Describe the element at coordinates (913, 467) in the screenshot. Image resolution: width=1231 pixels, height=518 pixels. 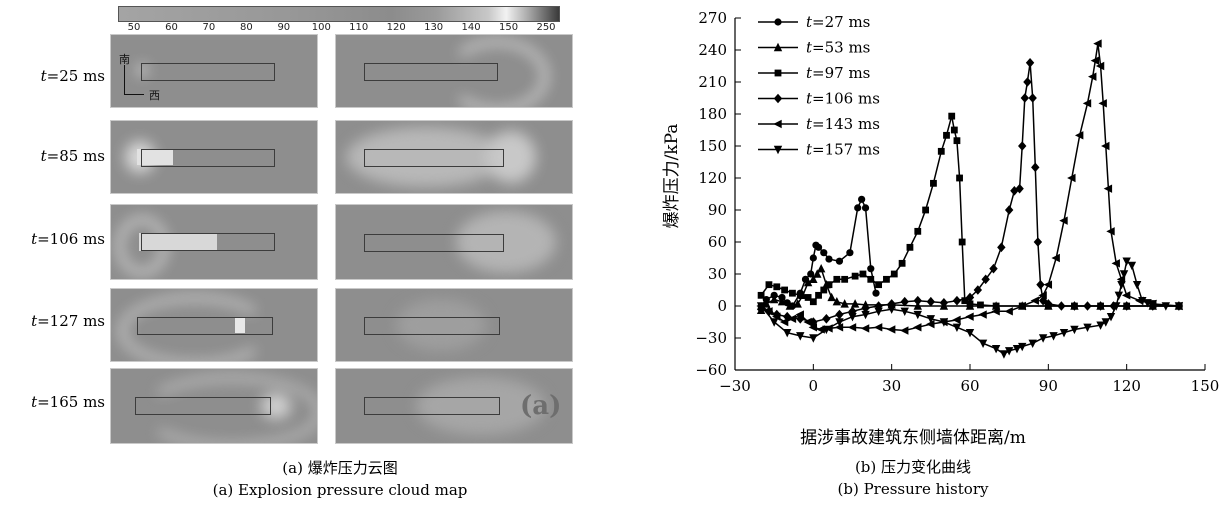
I see `caption-b-cn: (b) 压力变化曲线` at that location.